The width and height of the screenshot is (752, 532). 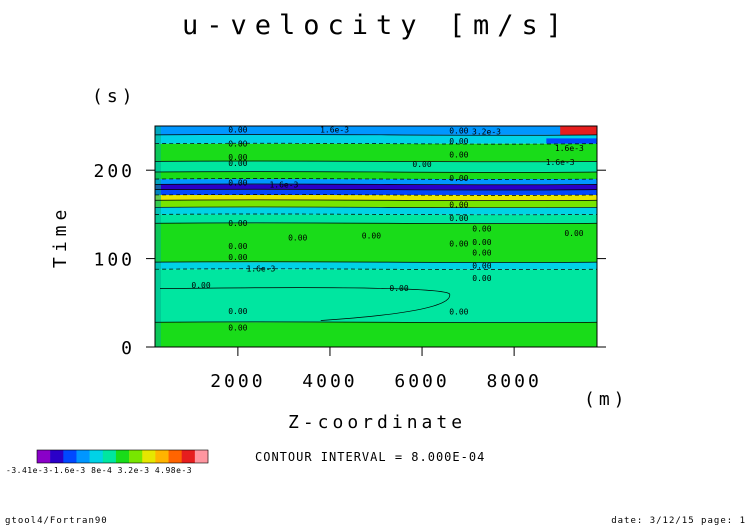 What do you see at coordinates (421, 381) in the screenshot?
I see `x-tick-label-2: 6000` at bounding box center [421, 381].